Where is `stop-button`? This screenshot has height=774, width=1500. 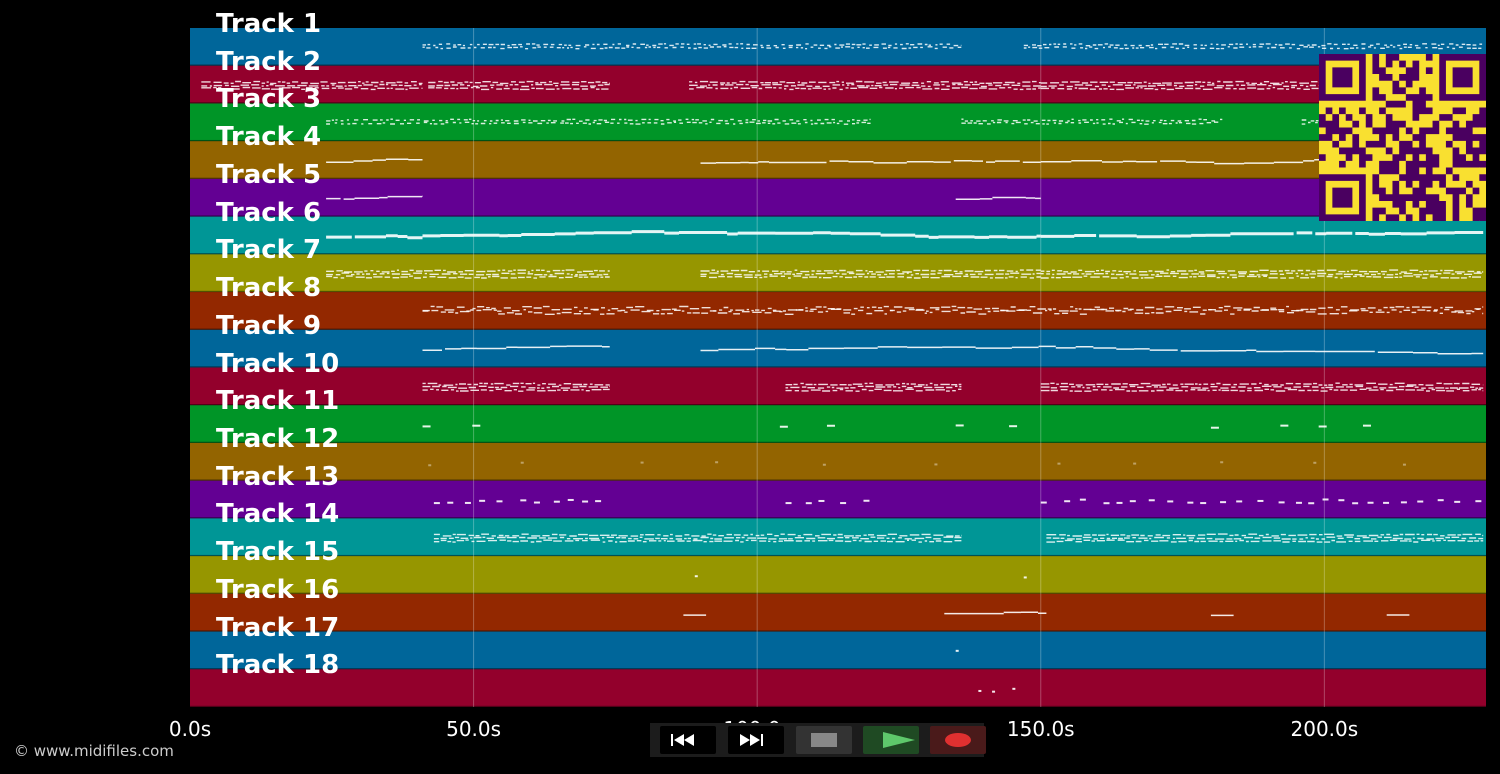
stop-button is located at coordinates (824, 740).